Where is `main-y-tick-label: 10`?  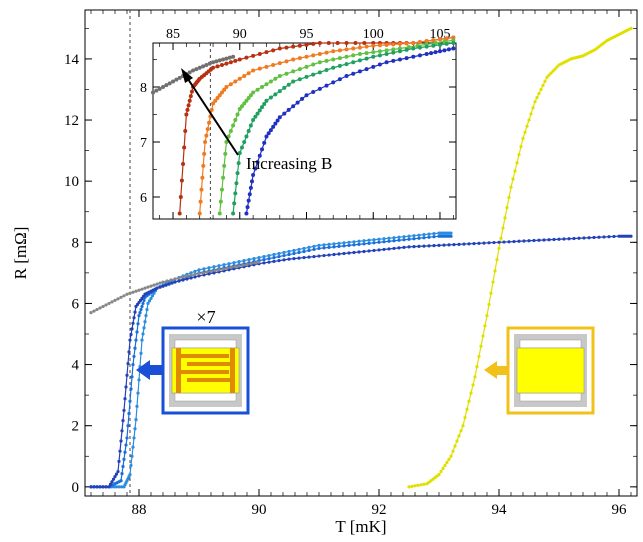 main-y-tick-label: 10 is located at coordinates (71, 182).